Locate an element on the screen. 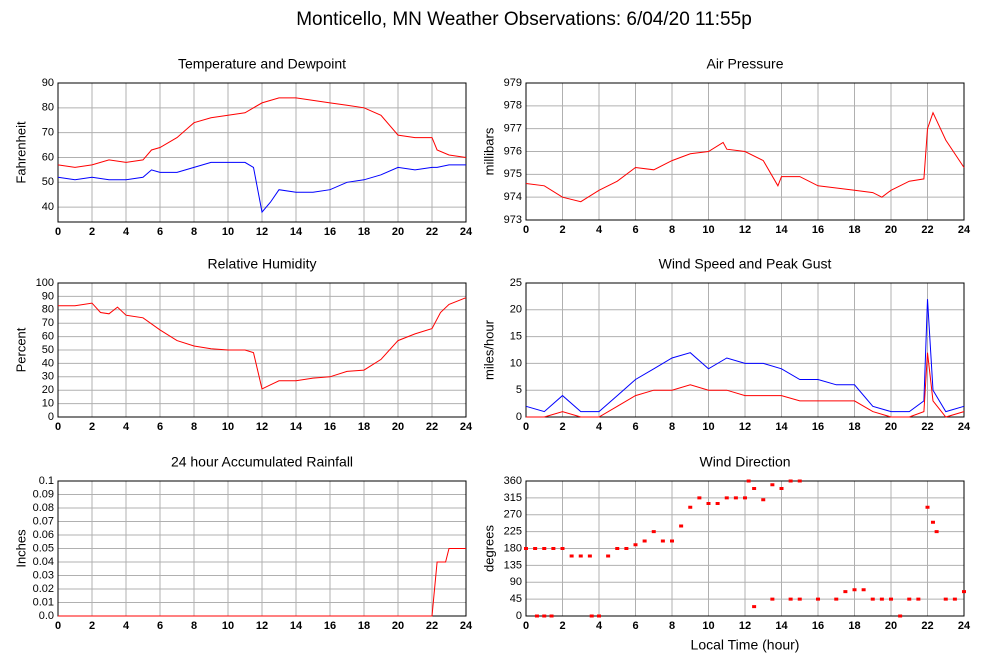 The image size is (1000, 660). y-tick-label: 973 is located at coordinates (513, 220).